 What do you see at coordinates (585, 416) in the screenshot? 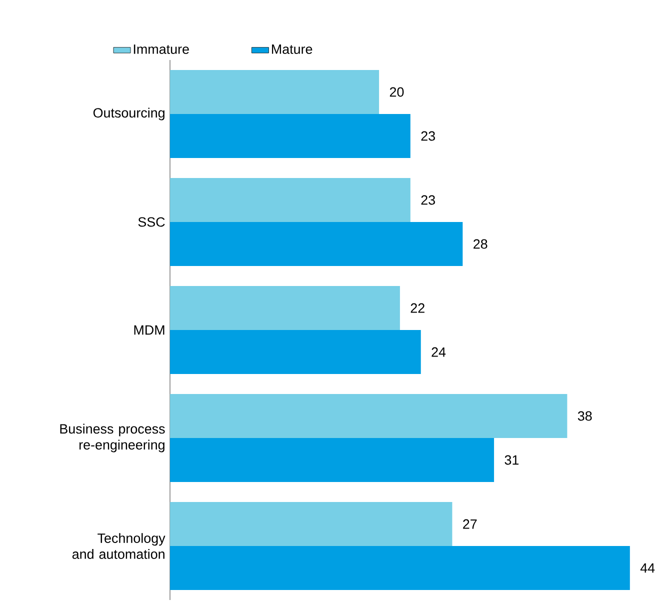
I see `data-label: 38` at bounding box center [585, 416].